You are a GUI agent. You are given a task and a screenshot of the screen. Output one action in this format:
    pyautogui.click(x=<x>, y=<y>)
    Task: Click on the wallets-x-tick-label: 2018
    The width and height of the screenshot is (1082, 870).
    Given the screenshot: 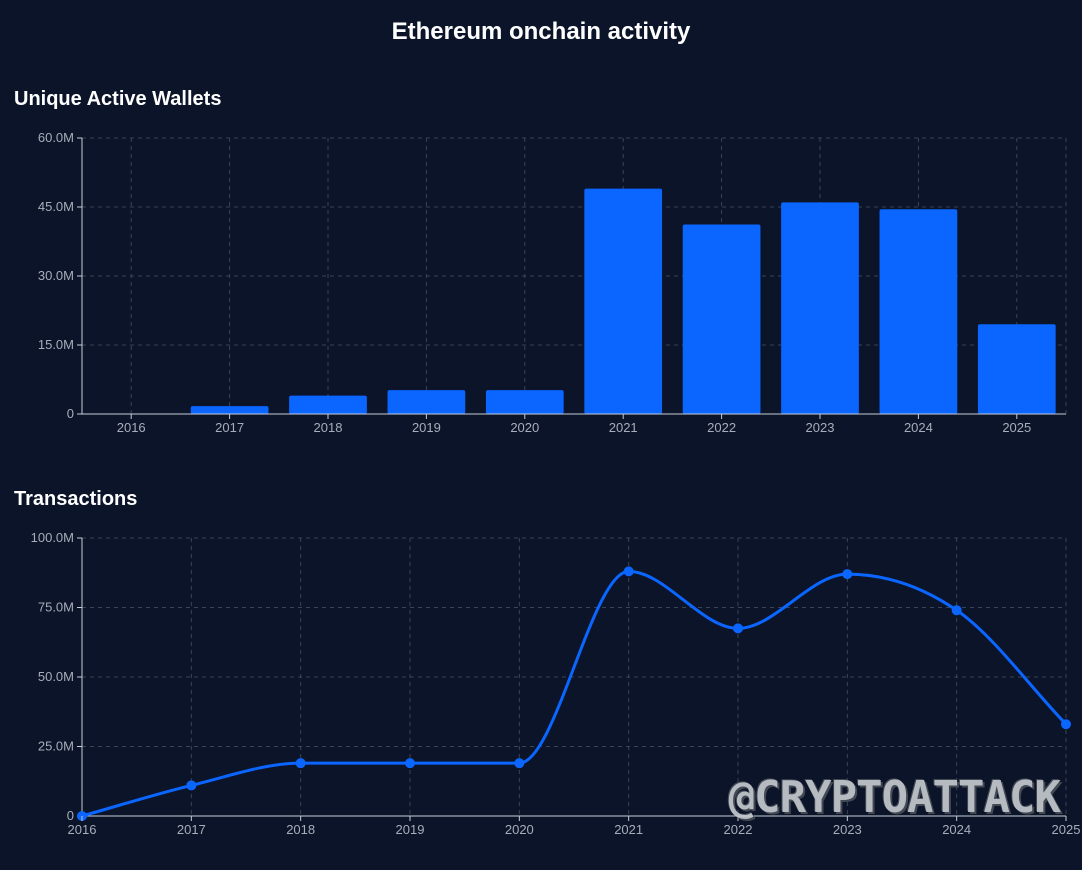 What is the action you would take?
    pyautogui.click(x=328, y=427)
    